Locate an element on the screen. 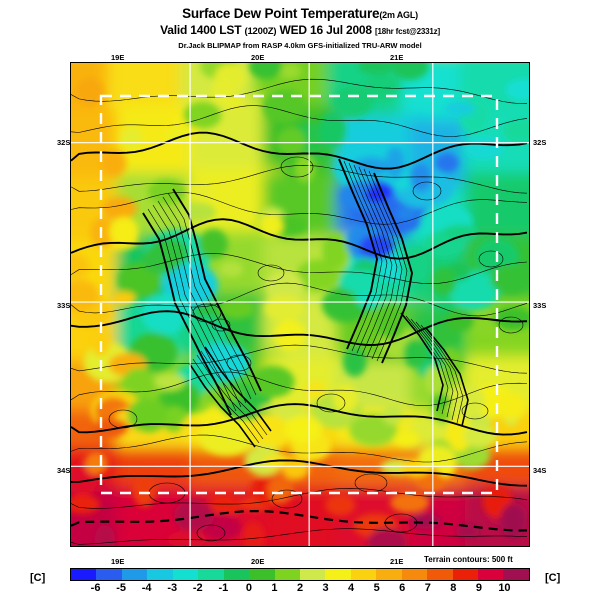  colorbar-tick--2: -2 is located at coordinates (197, 588).